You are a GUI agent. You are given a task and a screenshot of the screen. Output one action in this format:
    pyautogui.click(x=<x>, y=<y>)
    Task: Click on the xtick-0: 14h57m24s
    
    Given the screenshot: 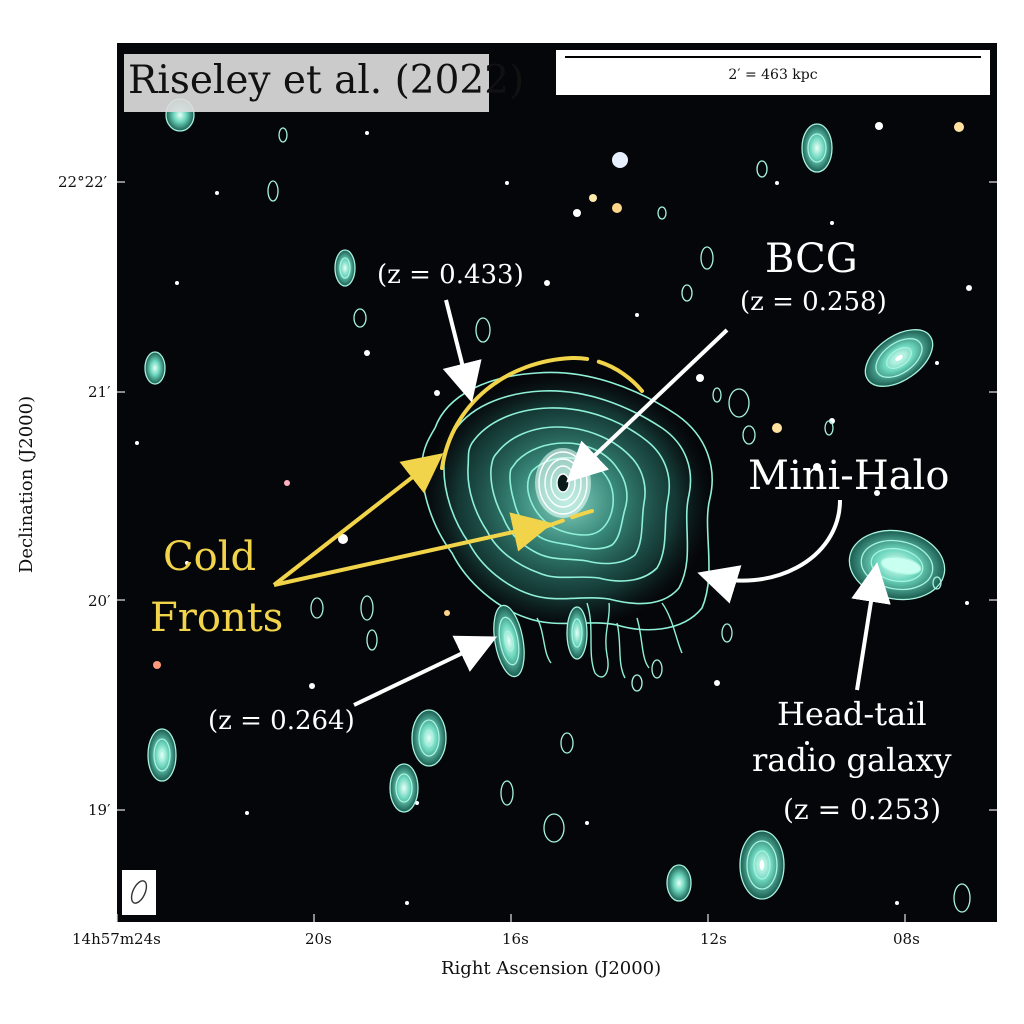 What is the action you would take?
    pyautogui.click(x=116, y=939)
    